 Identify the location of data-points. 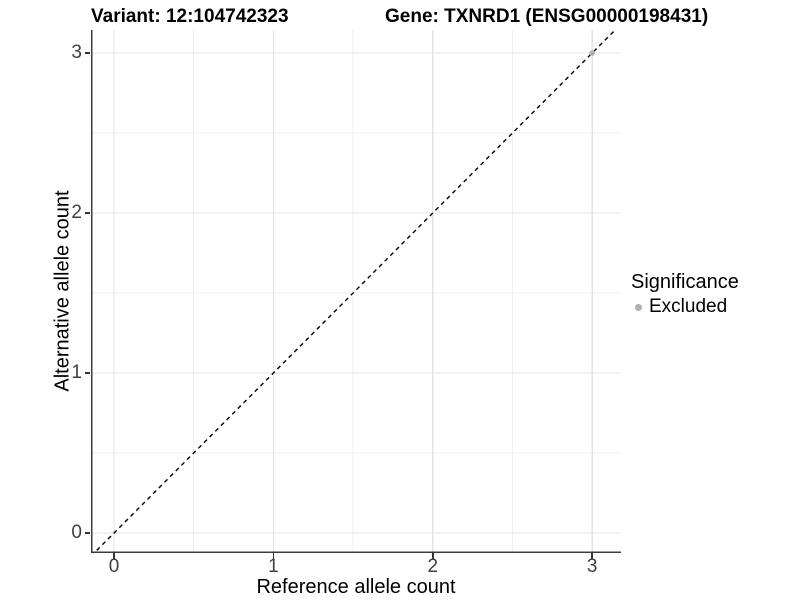
(592, 53).